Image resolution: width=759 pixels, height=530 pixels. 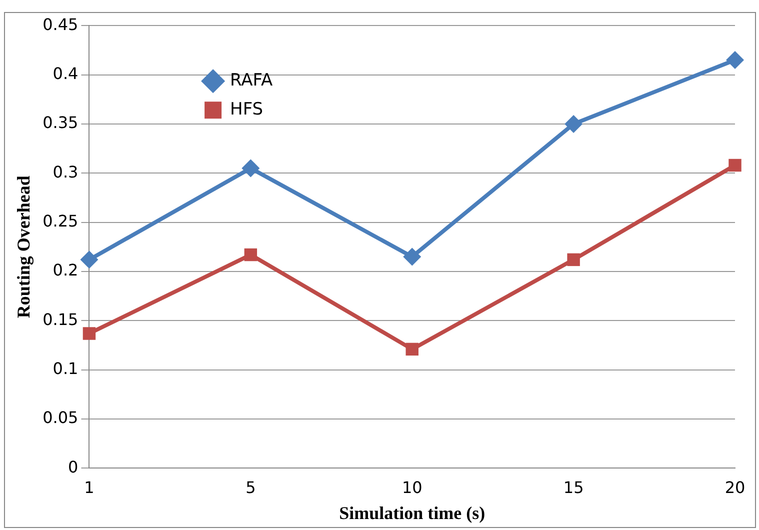 What do you see at coordinates (60, 24) in the screenshot?
I see `y-tick-label: 0.45` at bounding box center [60, 24].